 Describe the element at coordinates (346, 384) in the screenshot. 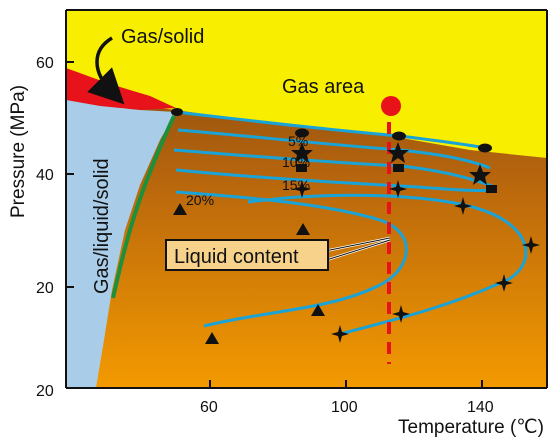

I see `x-ticks` at that location.